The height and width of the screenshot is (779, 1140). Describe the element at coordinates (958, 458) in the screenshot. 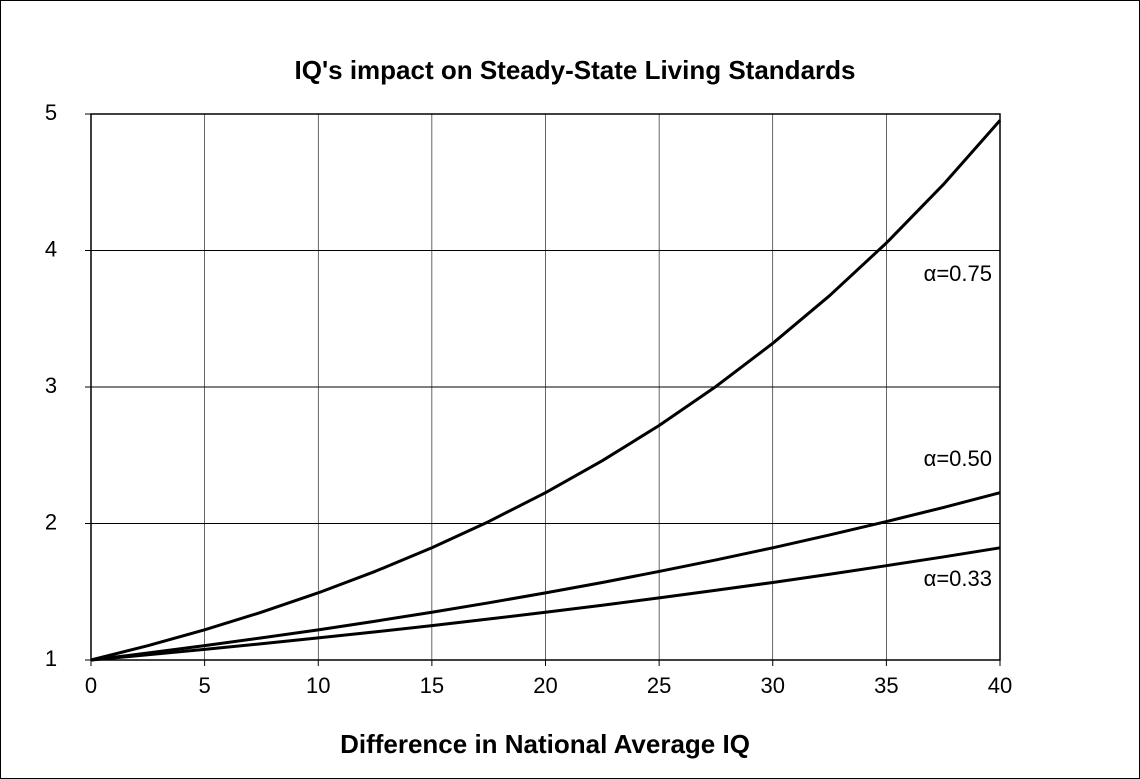

I see `series-label: α=0.50` at that location.